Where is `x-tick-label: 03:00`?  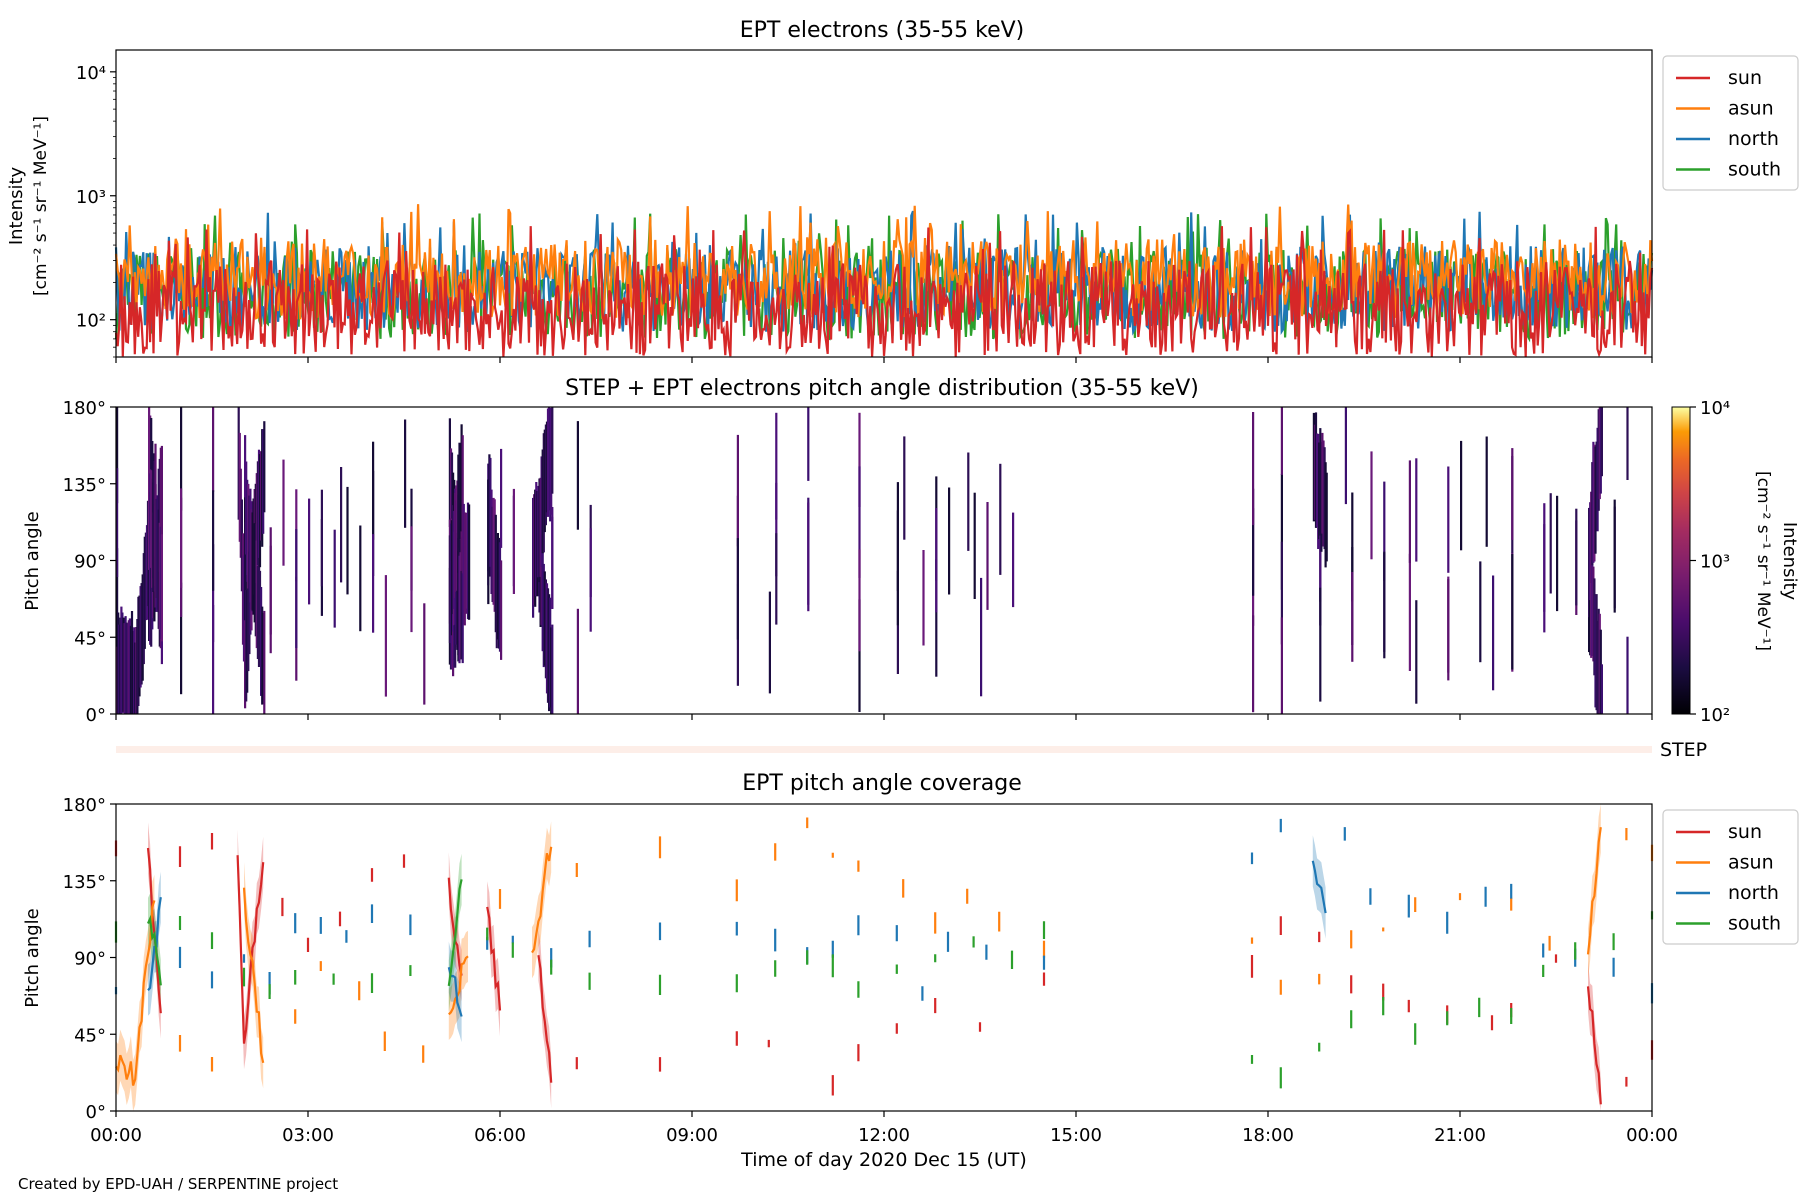
x-tick-label: 03:00 is located at coordinates (308, 1135).